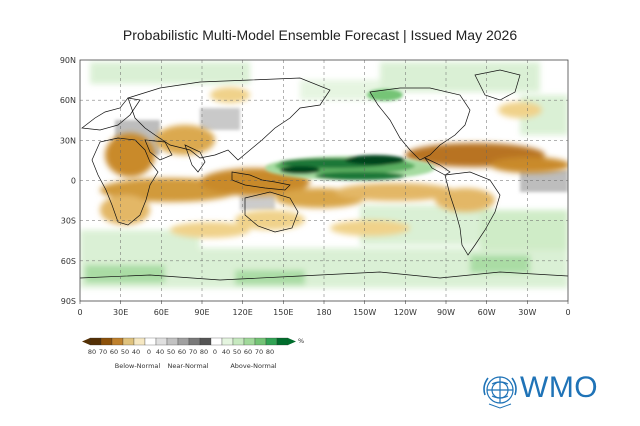 Image resolution: width=640 pixels, height=426 pixels. Describe the element at coordinates (136, 352) in the screenshot. I see `legend-tick-below: 40` at that location.